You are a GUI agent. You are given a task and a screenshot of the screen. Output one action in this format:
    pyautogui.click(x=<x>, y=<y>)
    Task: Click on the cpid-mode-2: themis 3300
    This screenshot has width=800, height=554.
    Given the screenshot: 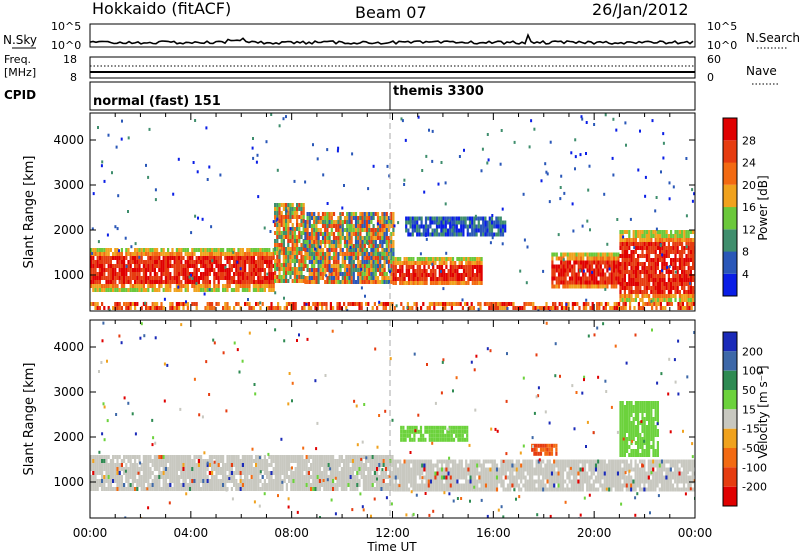 What is the action you would take?
    pyautogui.click(x=438, y=91)
    